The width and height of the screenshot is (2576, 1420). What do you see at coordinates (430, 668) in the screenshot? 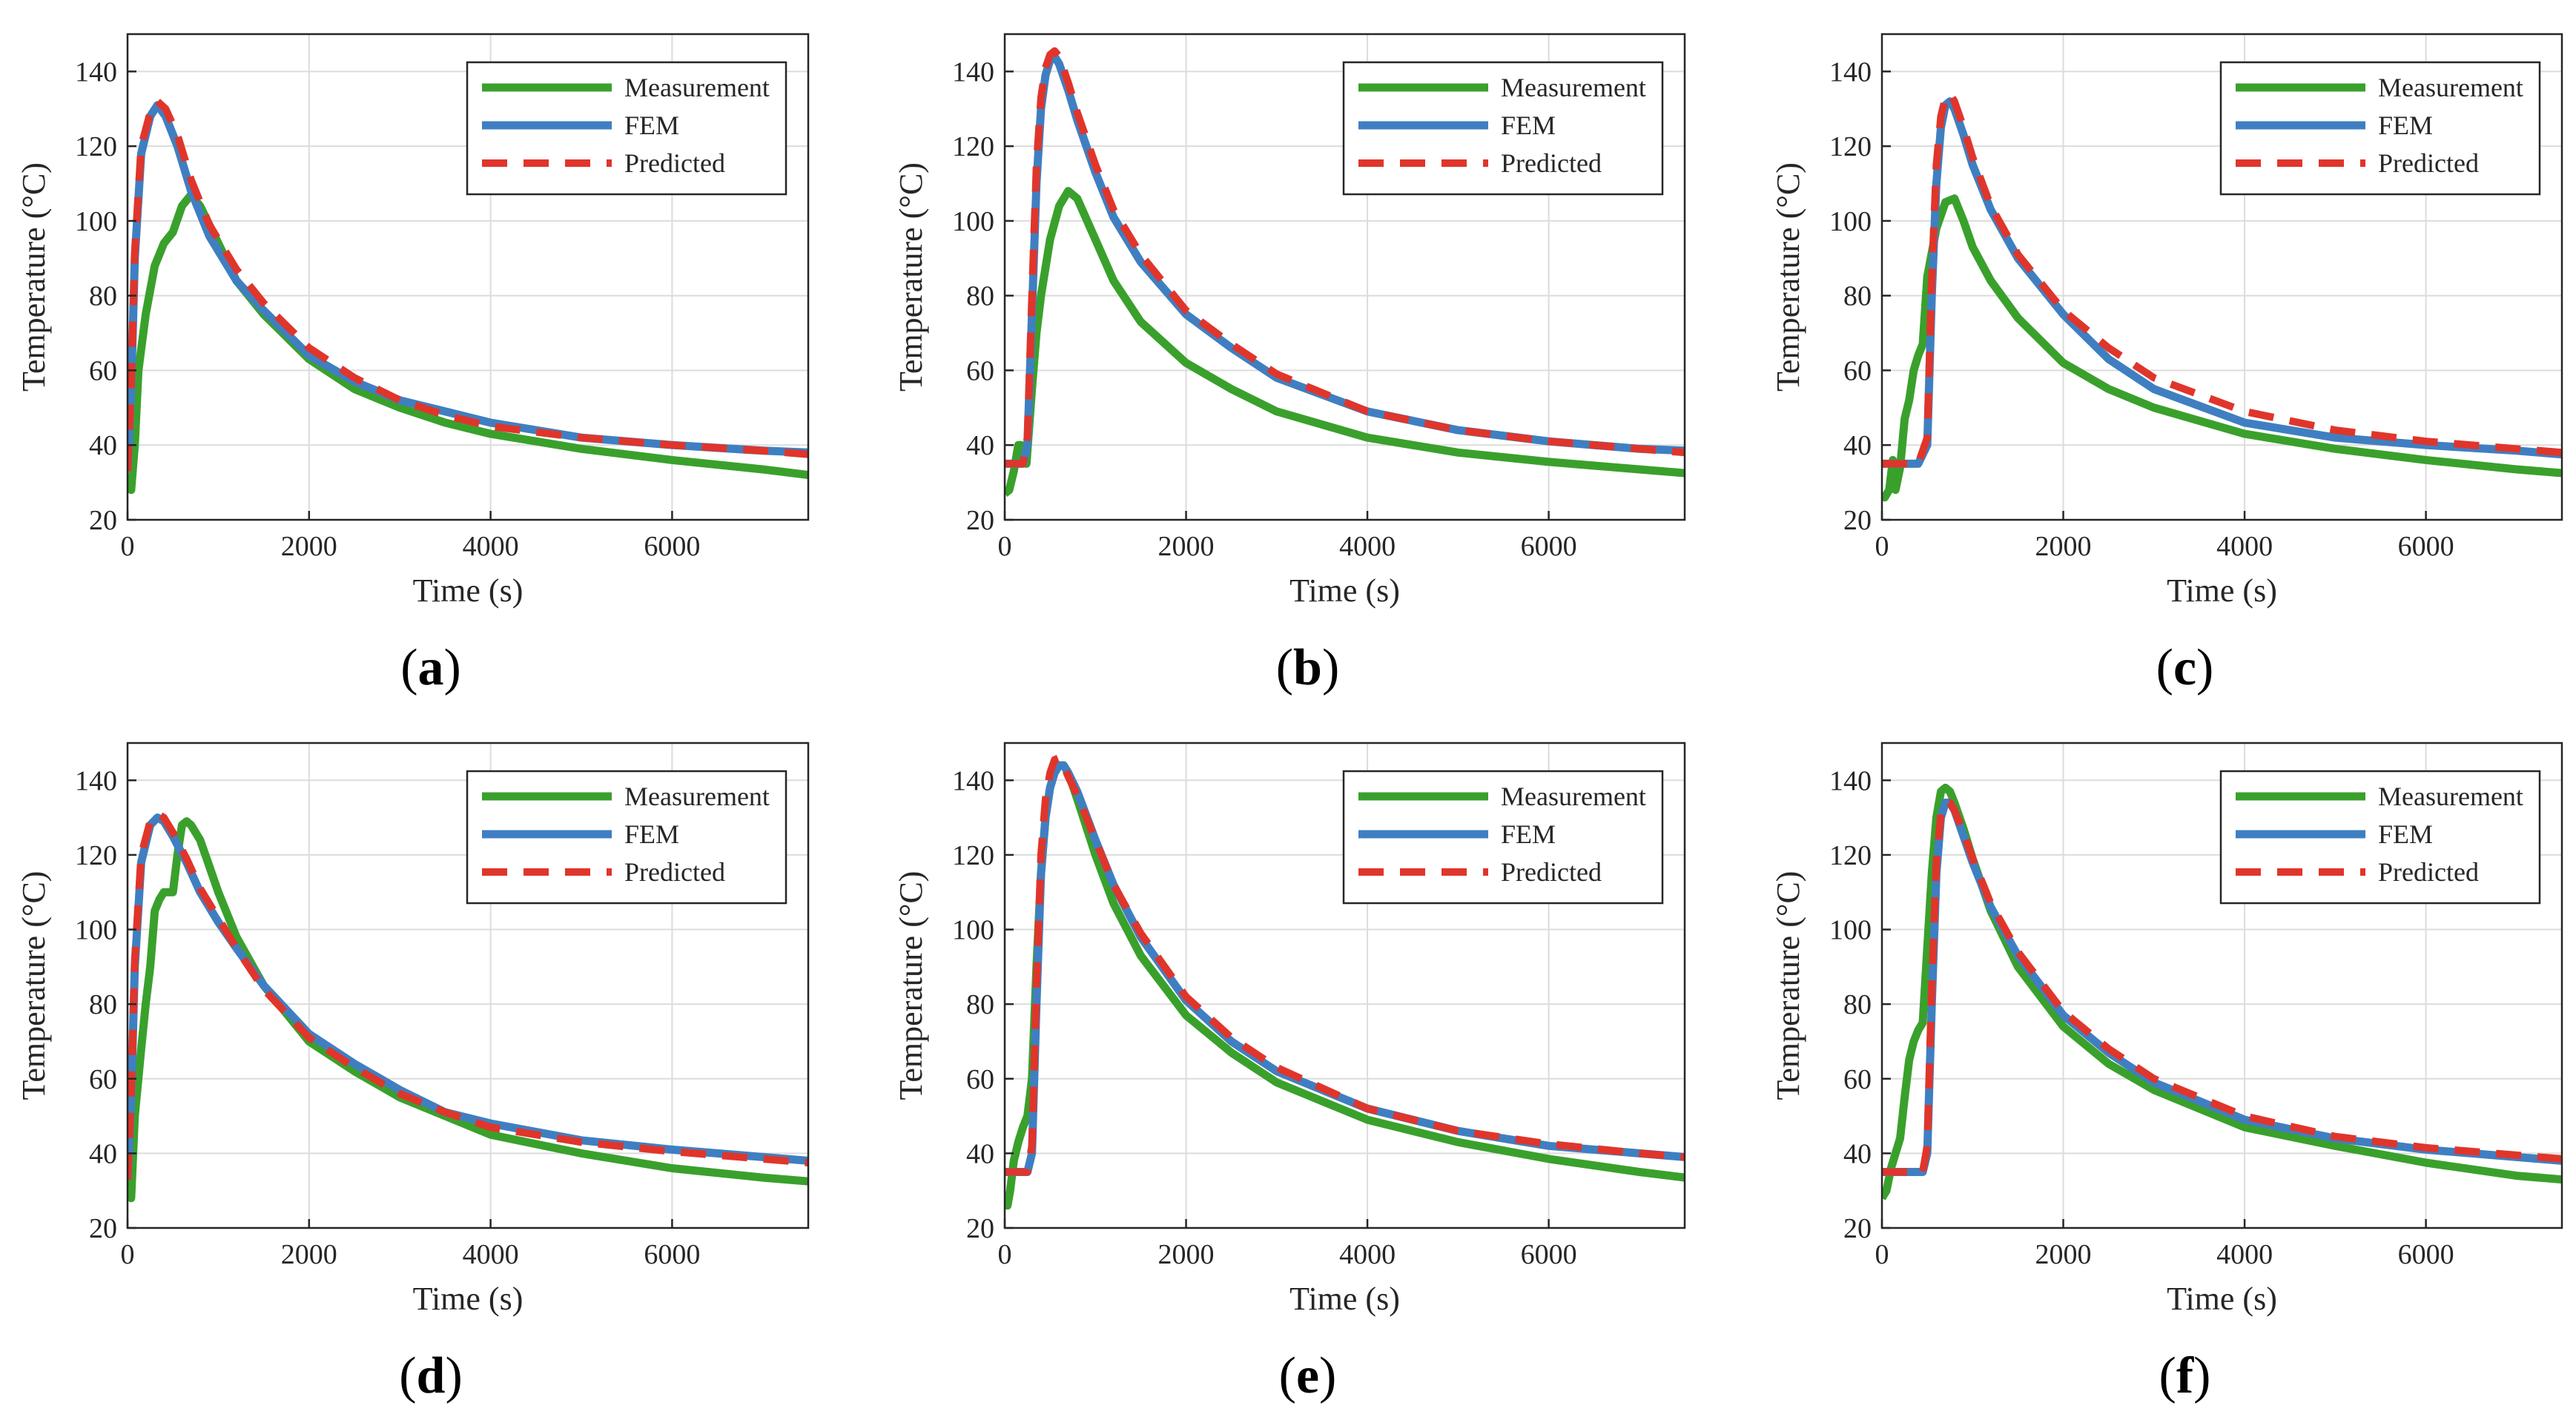
I see `panel-label: (a)` at bounding box center [430, 668].